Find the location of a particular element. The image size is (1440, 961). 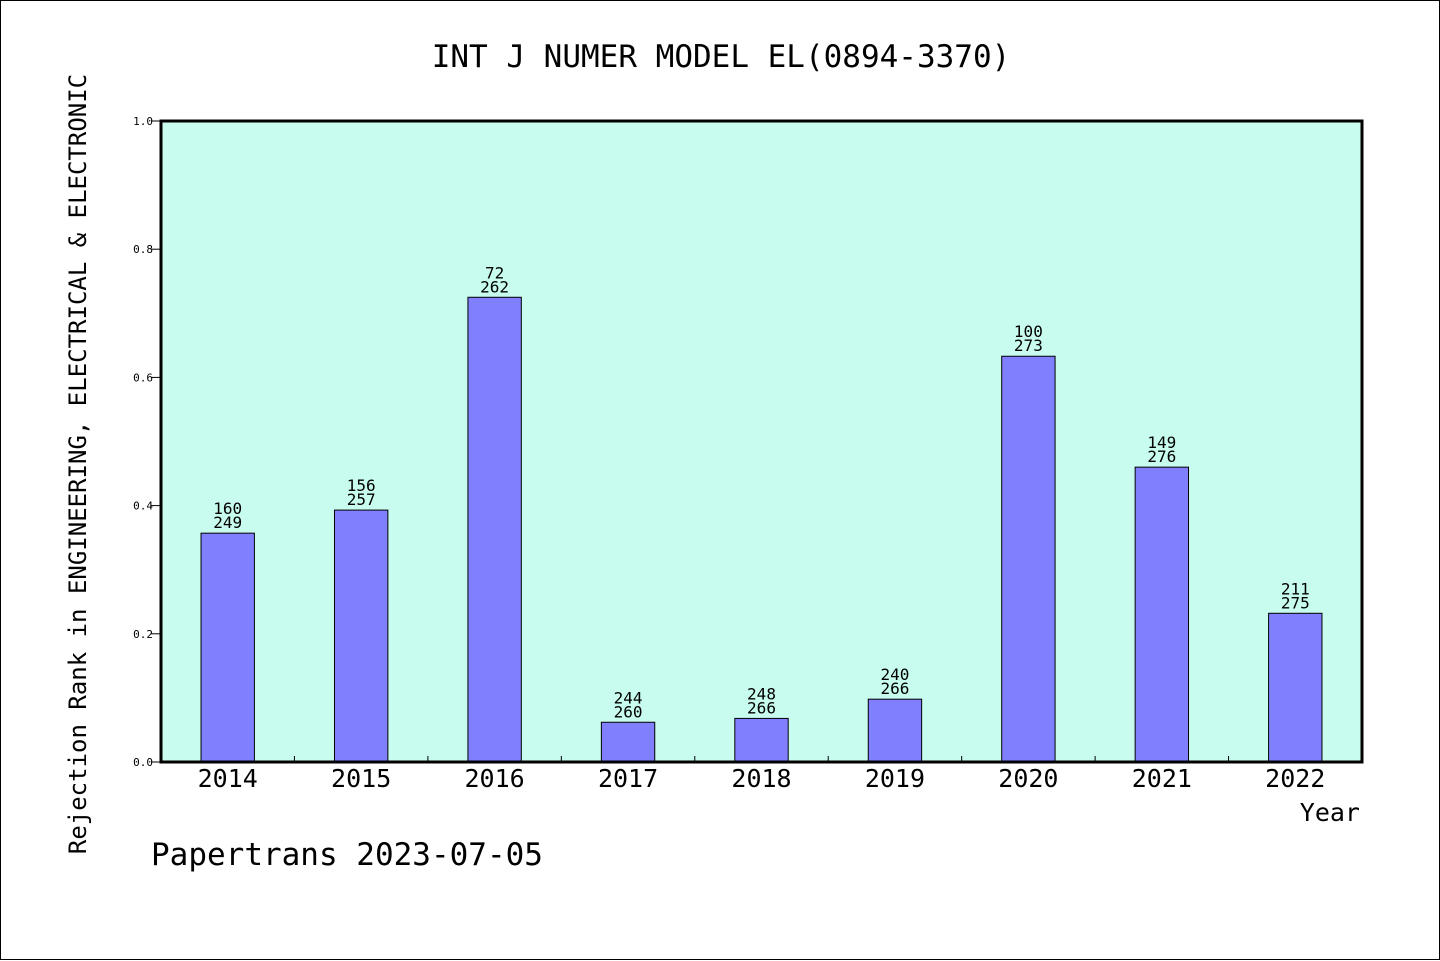

y-tick-label: 1.0 is located at coordinates (143, 121).